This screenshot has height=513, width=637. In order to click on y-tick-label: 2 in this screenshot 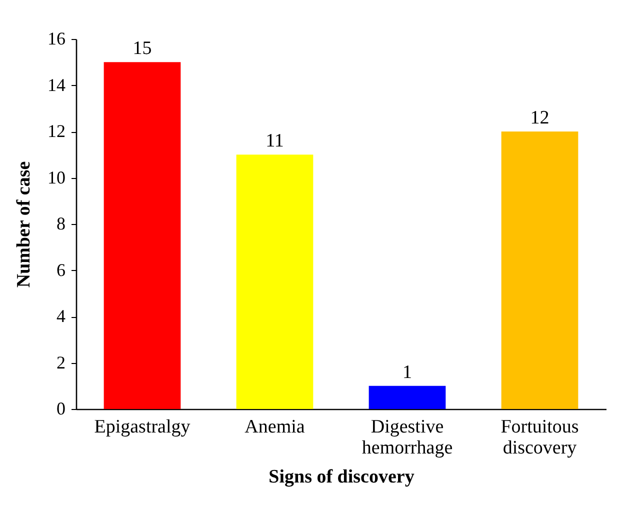, I will do `click(61, 362)`.